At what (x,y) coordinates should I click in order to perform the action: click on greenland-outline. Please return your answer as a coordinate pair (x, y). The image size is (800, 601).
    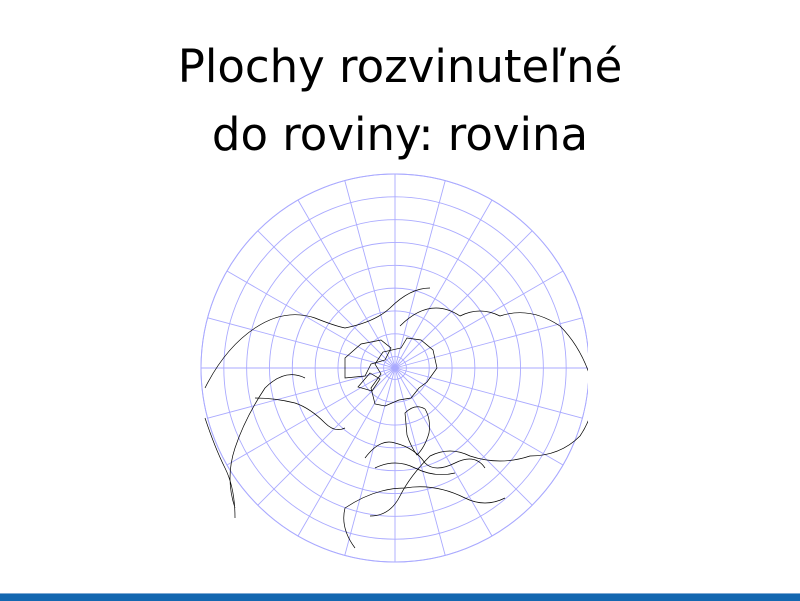
    Looking at the image, I should click on (404, 372).